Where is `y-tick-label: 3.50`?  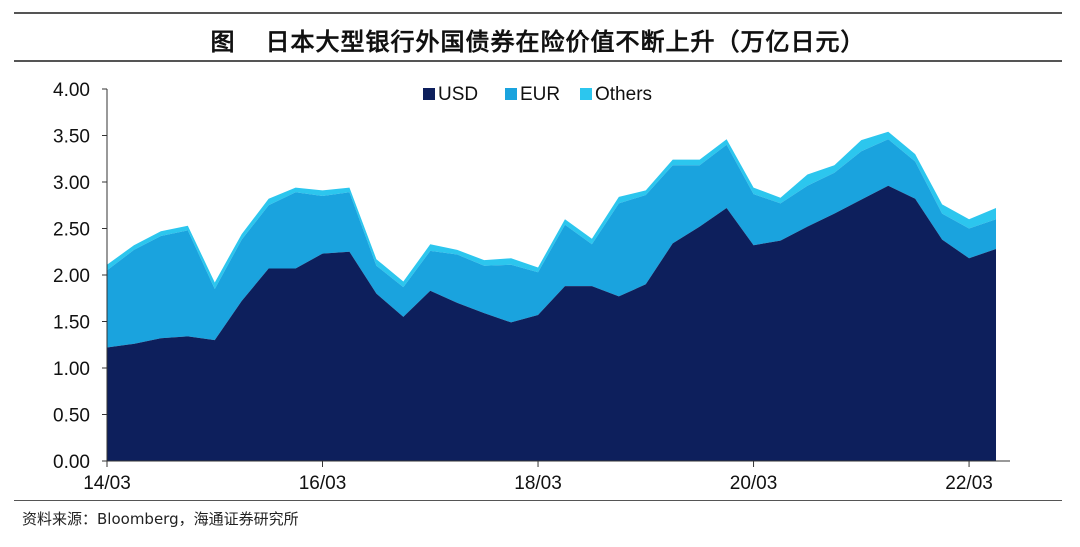 y-tick-label: 3.50 is located at coordinates (71, 137).